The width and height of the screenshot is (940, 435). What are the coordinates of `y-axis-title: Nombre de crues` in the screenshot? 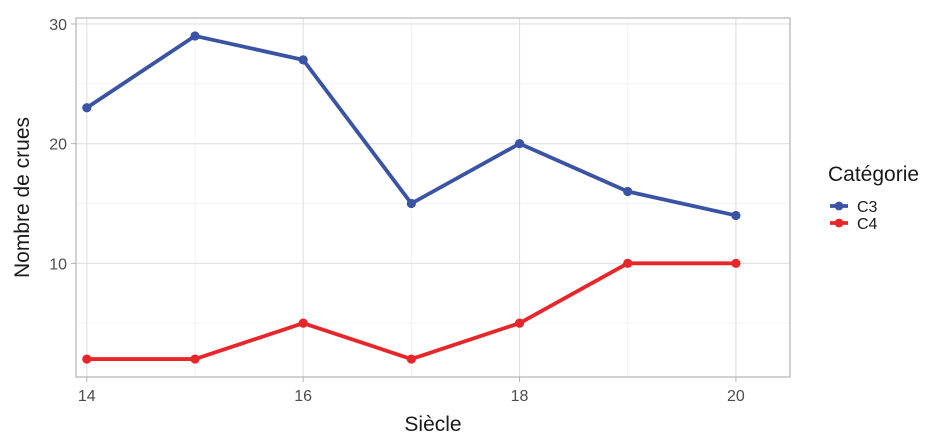 It's located at (22, 197).